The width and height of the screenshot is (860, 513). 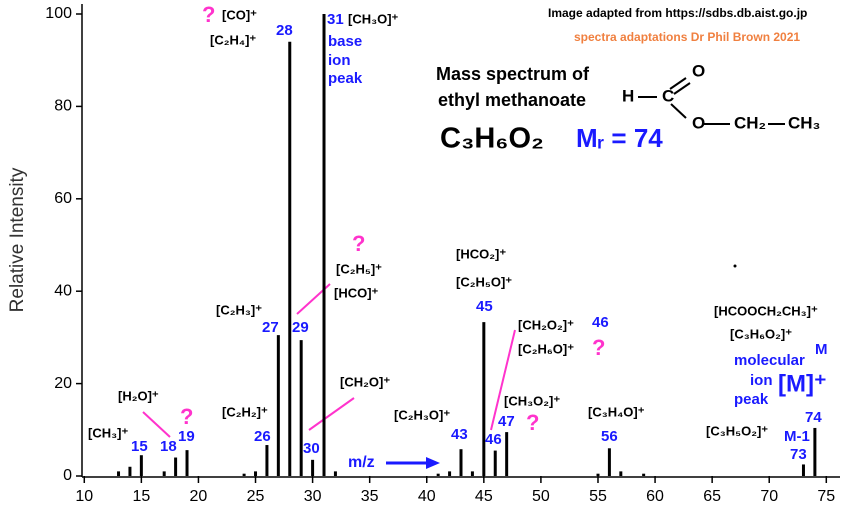 What do you see at coordinates (506, 421) in the screenshot?
I see `annotation: 47` at bounding box center [506, 421].